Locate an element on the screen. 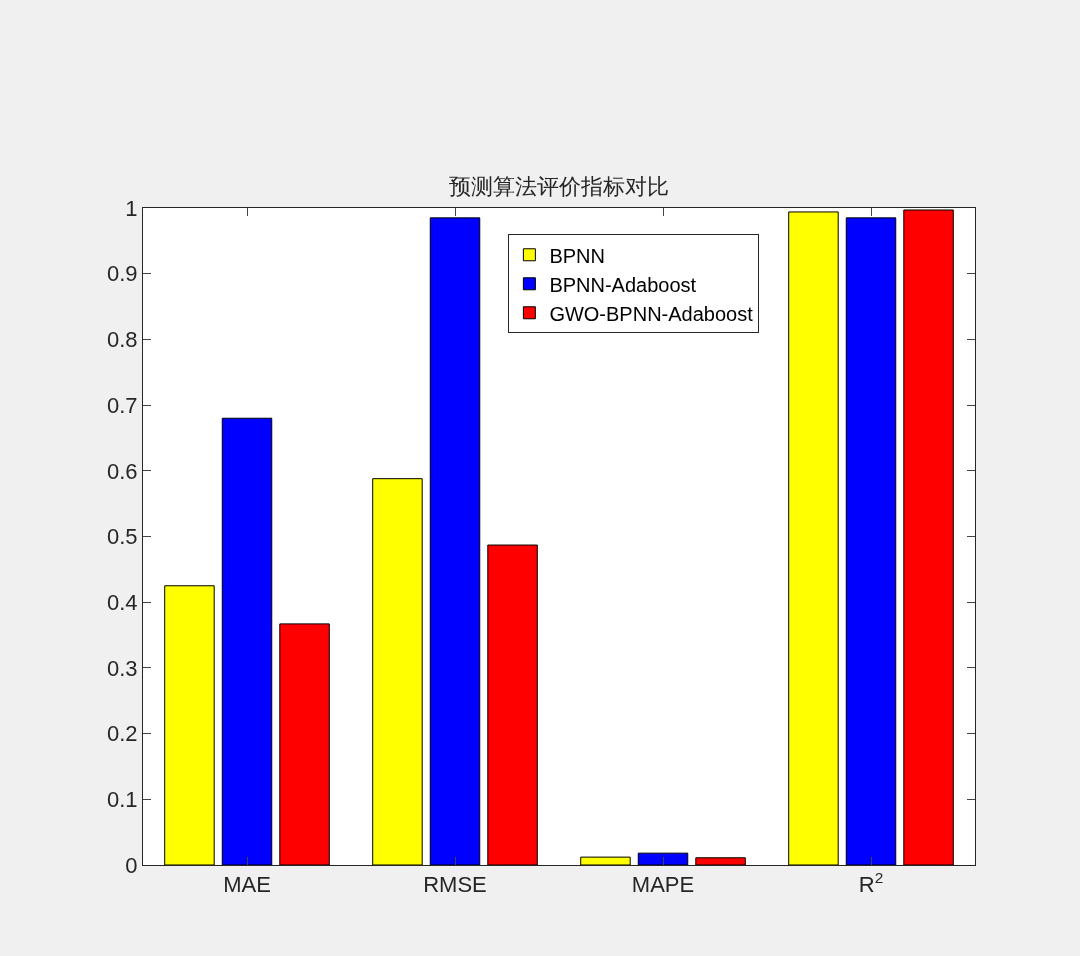  x-tick-label: R$^{2}$ is located at coordinates (871, 883).